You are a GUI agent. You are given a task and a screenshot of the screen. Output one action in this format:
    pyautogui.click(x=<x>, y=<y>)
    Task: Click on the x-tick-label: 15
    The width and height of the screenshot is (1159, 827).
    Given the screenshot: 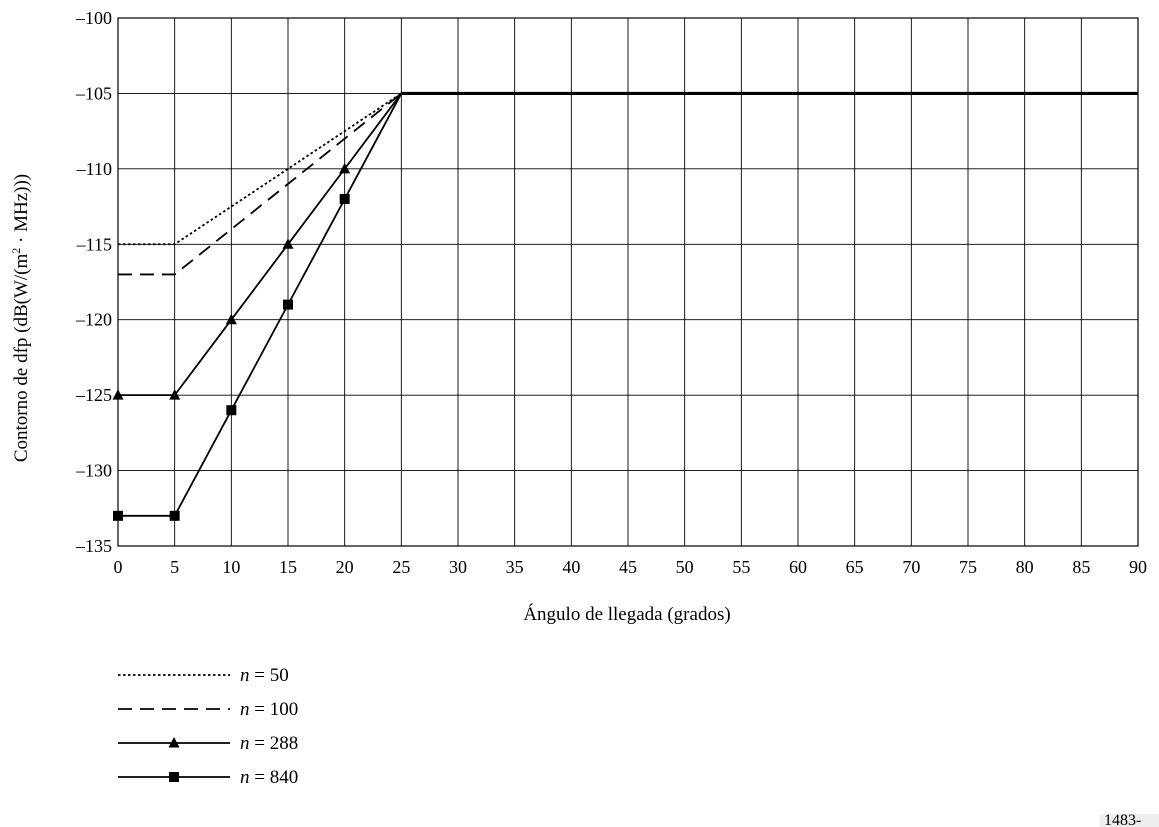 What is the action you would take?
    pyautogui.click(x=288, y=567)
    